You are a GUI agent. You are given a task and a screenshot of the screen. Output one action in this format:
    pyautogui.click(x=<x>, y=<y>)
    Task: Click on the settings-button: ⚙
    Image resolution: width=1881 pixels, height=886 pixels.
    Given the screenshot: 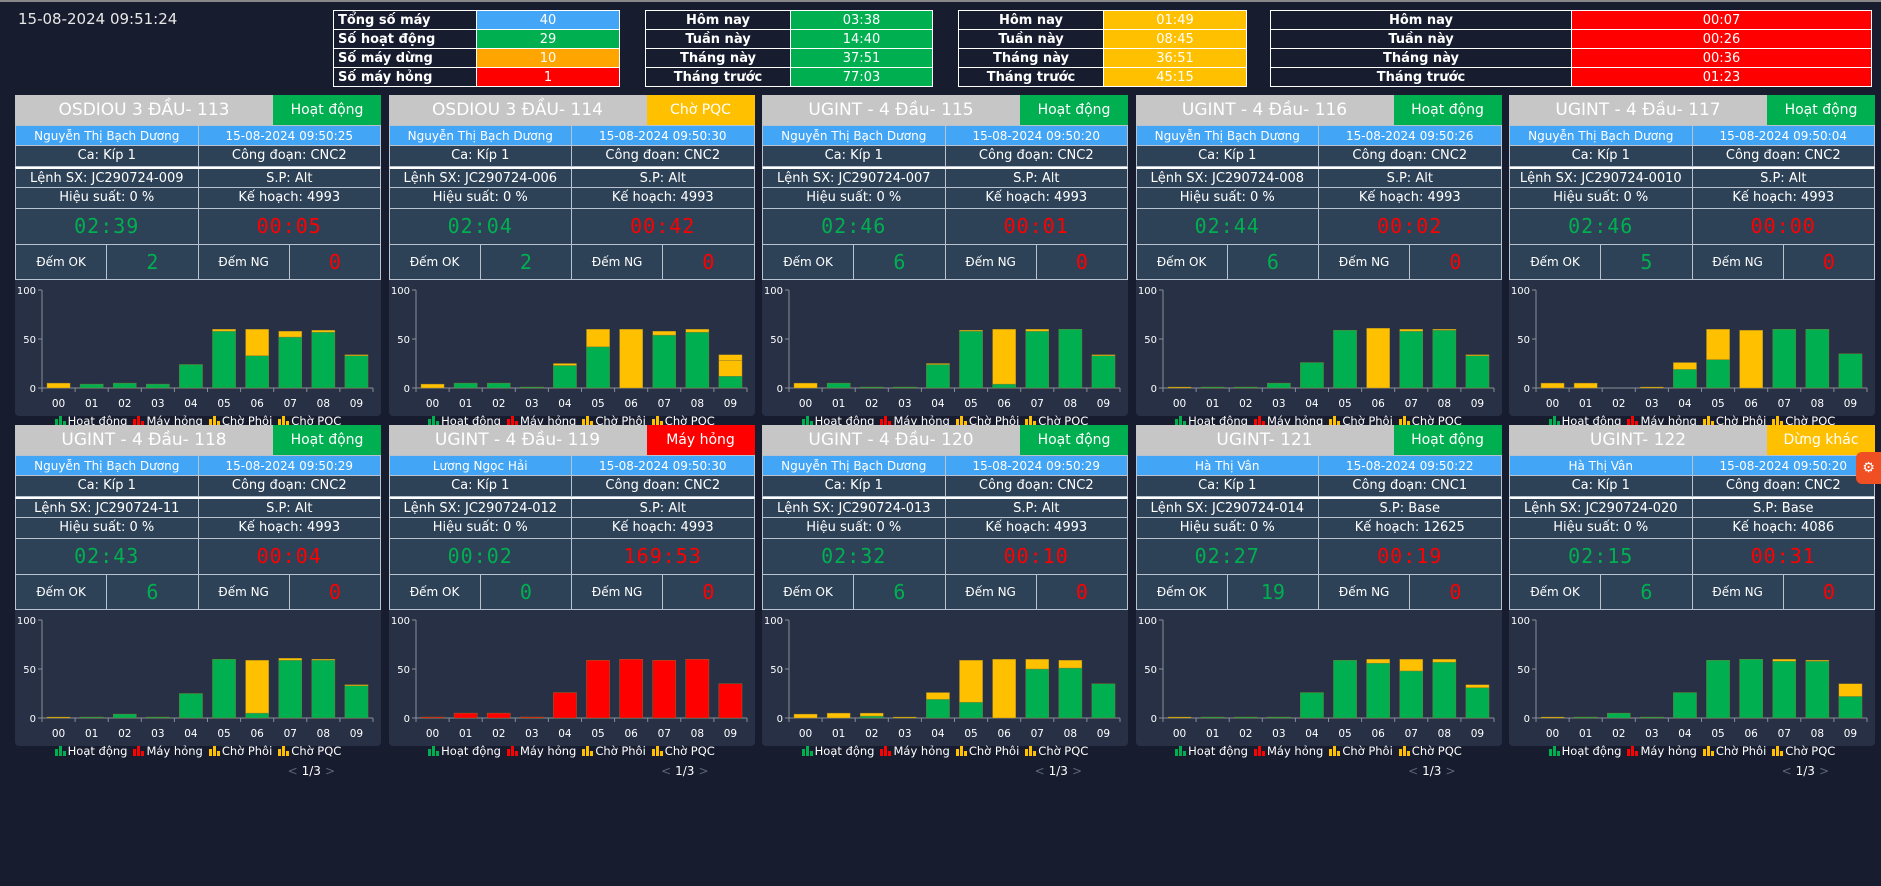 What is the action you would take?
    pyautogui.click(x=1868, y=468)
    